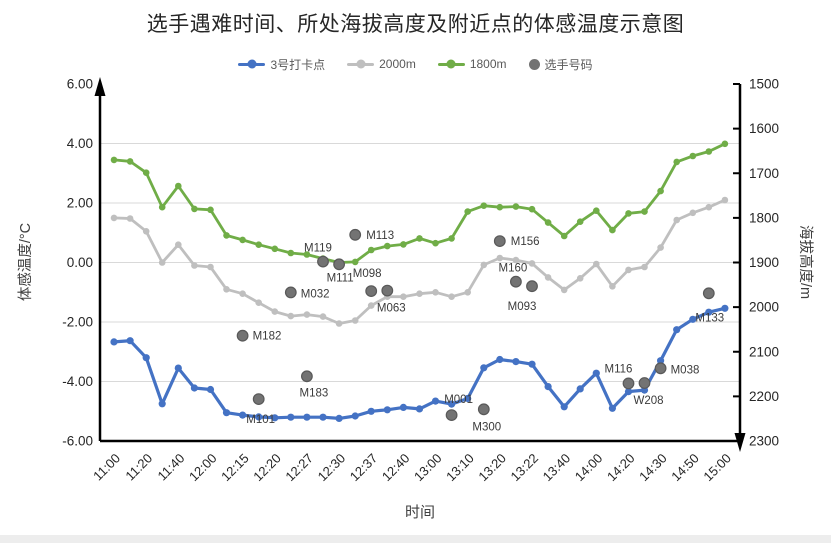  I want to click on chart-title: 选手遇难时间、所处海拔高度及附近点的体感温度示意图, so click(415, 24).